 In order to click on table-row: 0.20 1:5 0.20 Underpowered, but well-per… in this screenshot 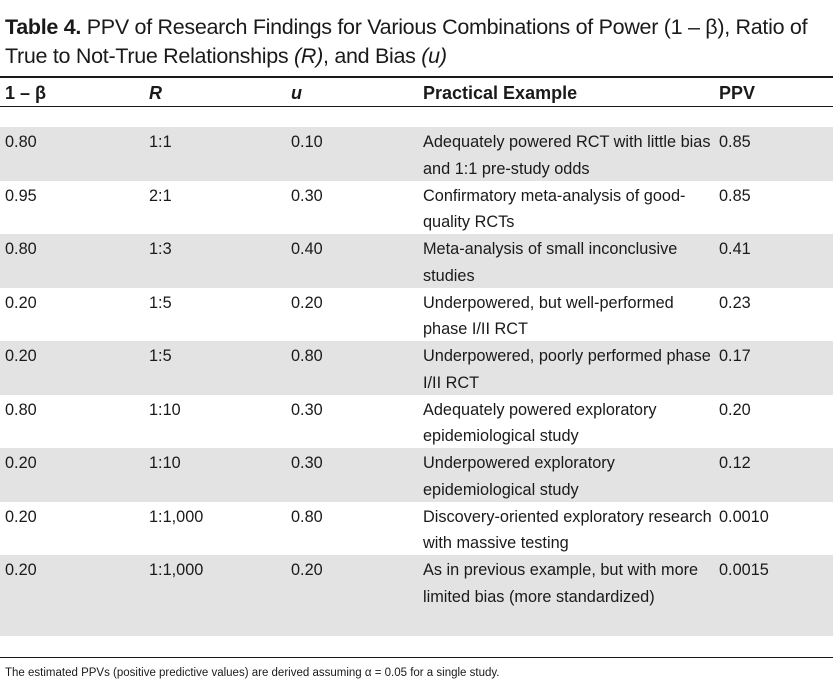, I will do `click(416, 315)`.